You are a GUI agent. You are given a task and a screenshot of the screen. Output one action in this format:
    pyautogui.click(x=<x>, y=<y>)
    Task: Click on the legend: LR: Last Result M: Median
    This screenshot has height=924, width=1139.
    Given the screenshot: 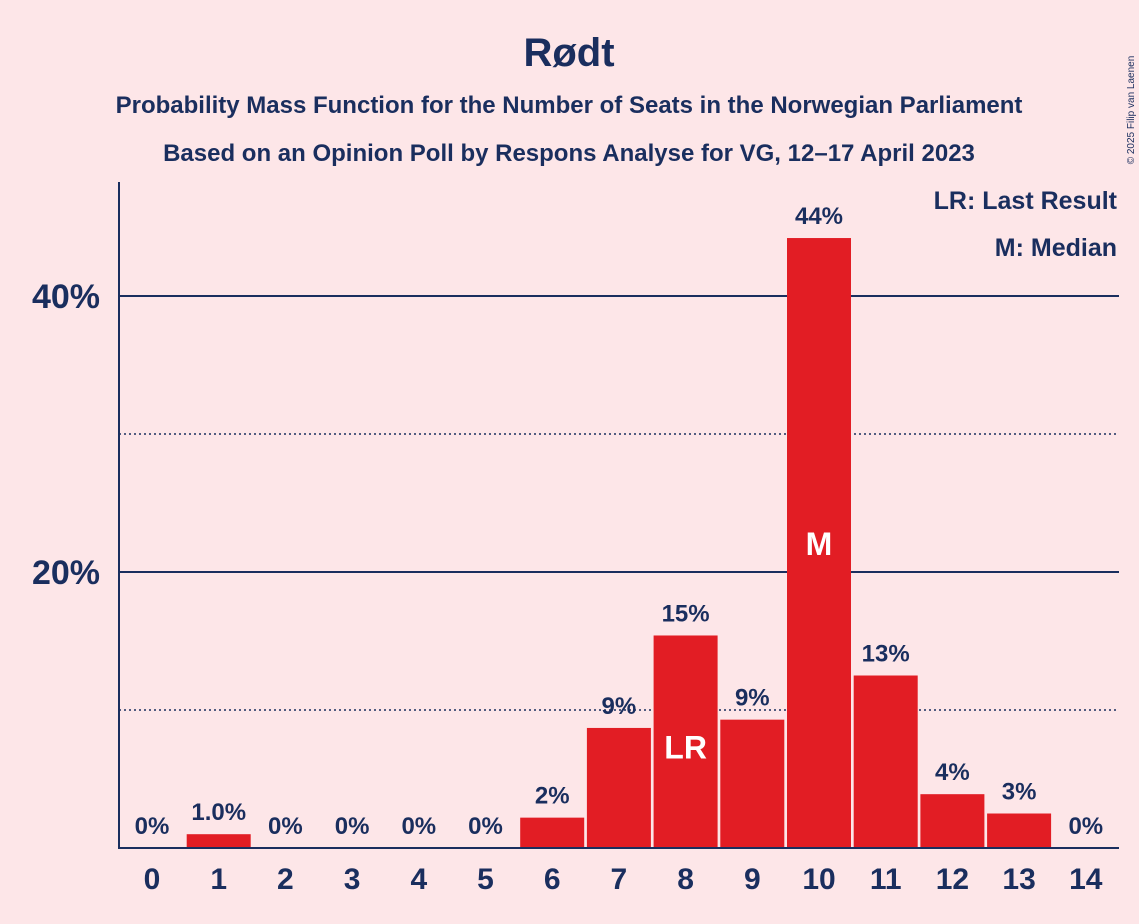 What is the action you would take?
    pyautogui.click(x=1026, y=224)
    